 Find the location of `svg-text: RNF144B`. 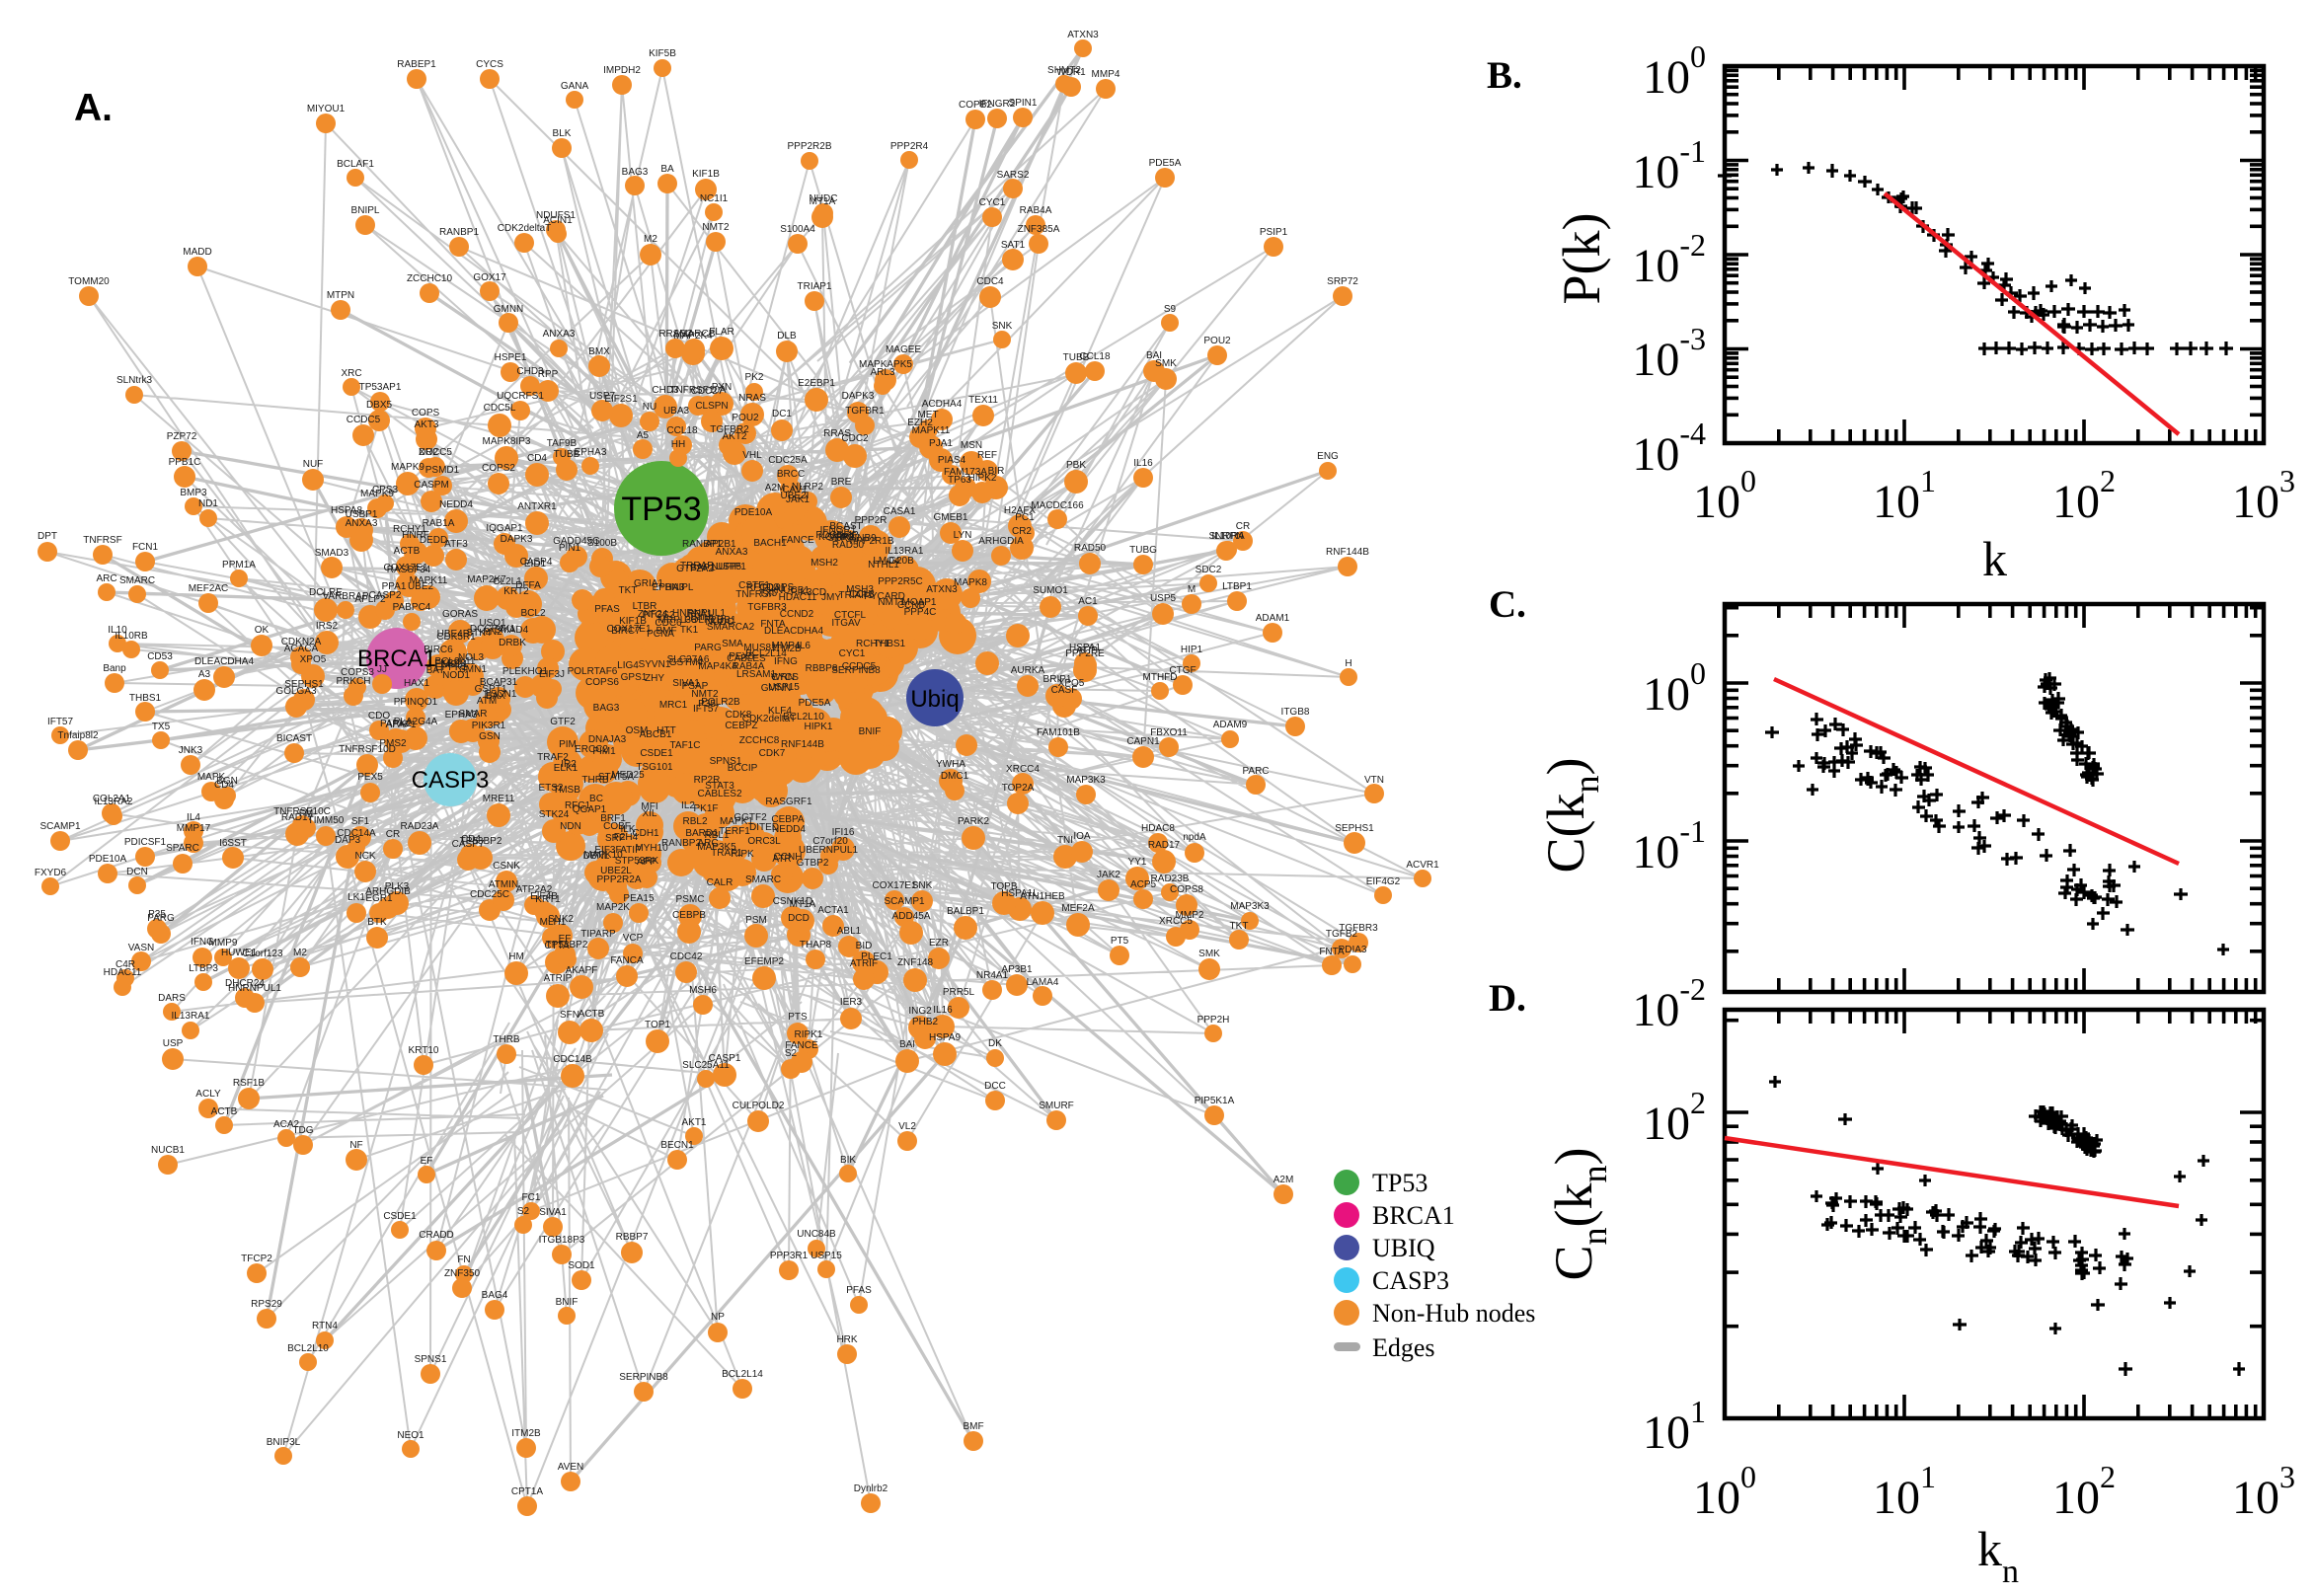

svg-text: RNF144B is located at coordinates (1347, 552).